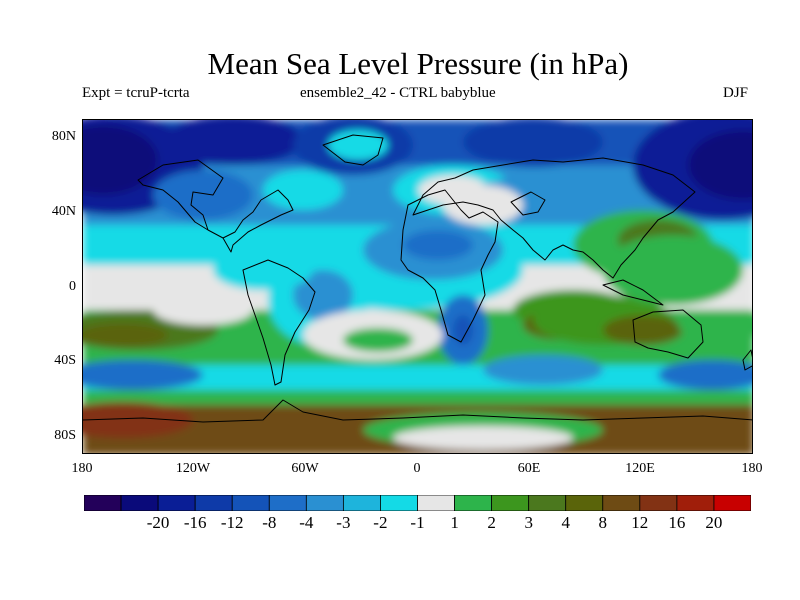  I want to click on colorbar-label: 16, so click(677, 522).